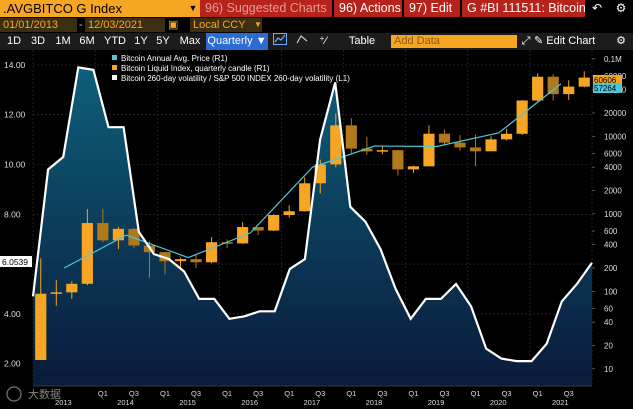 This screenshot has height=409, width=633. Describe the element at coordinates (280, 41) in the screenshot. I see `line-chart-icon` at that location.